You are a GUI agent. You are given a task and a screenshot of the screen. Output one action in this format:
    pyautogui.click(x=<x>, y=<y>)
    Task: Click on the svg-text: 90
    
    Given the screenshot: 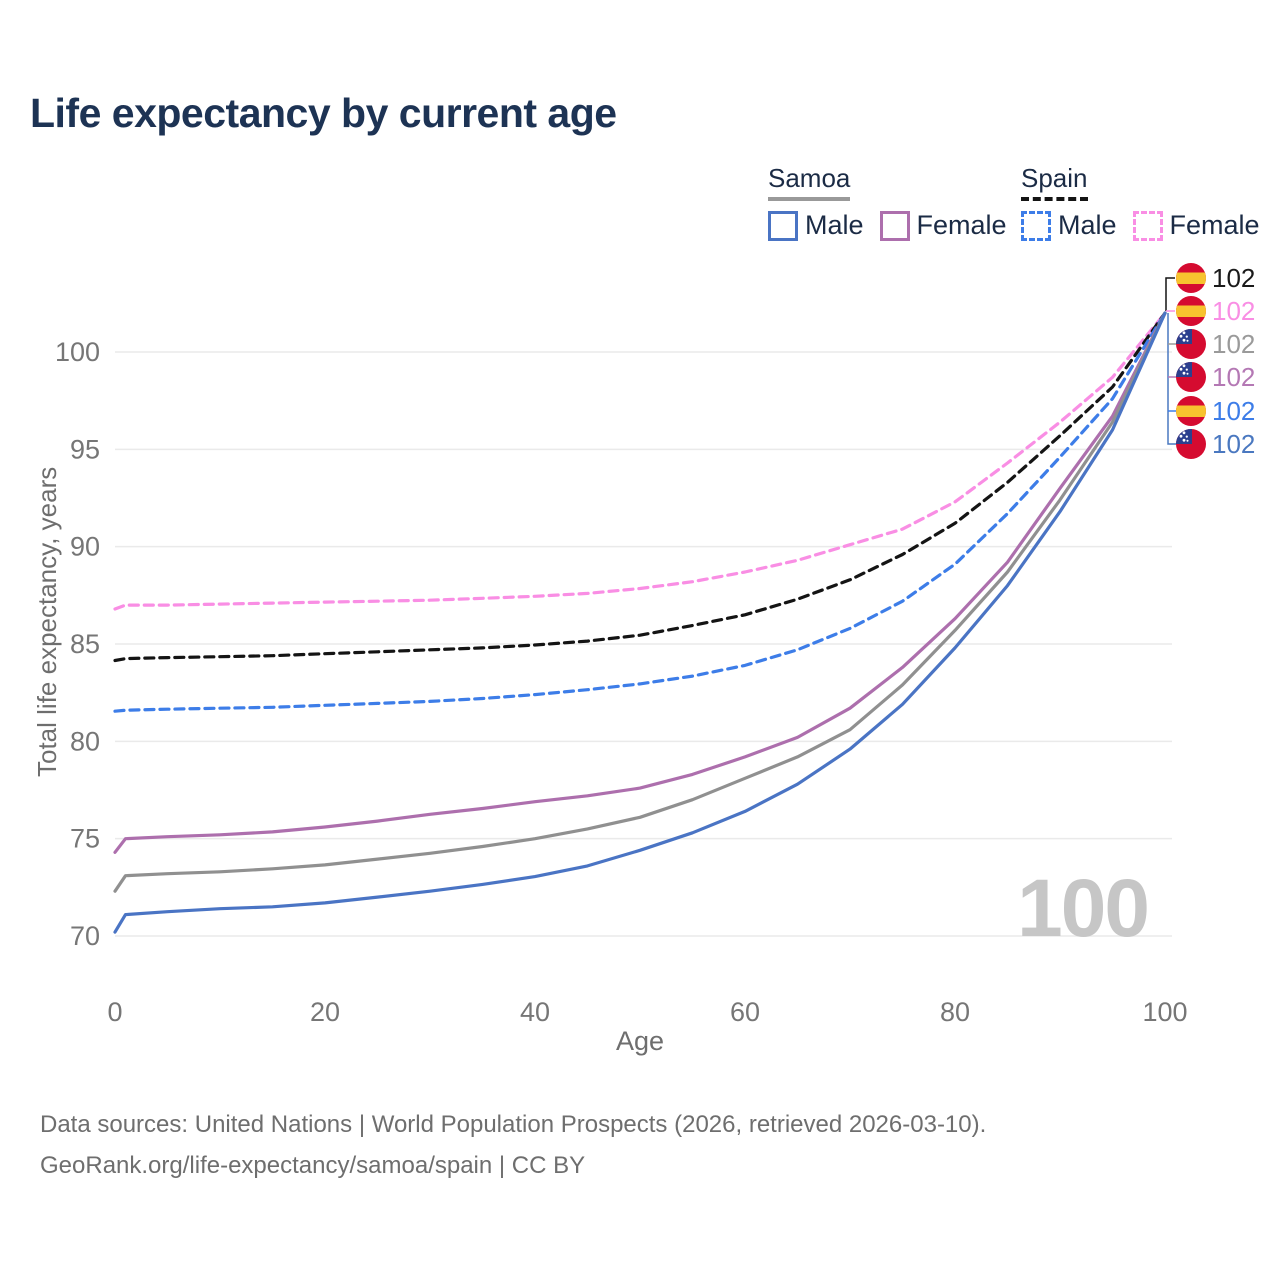 What is the action you would take?
    pyautogui.click(x=85, y=547)
    